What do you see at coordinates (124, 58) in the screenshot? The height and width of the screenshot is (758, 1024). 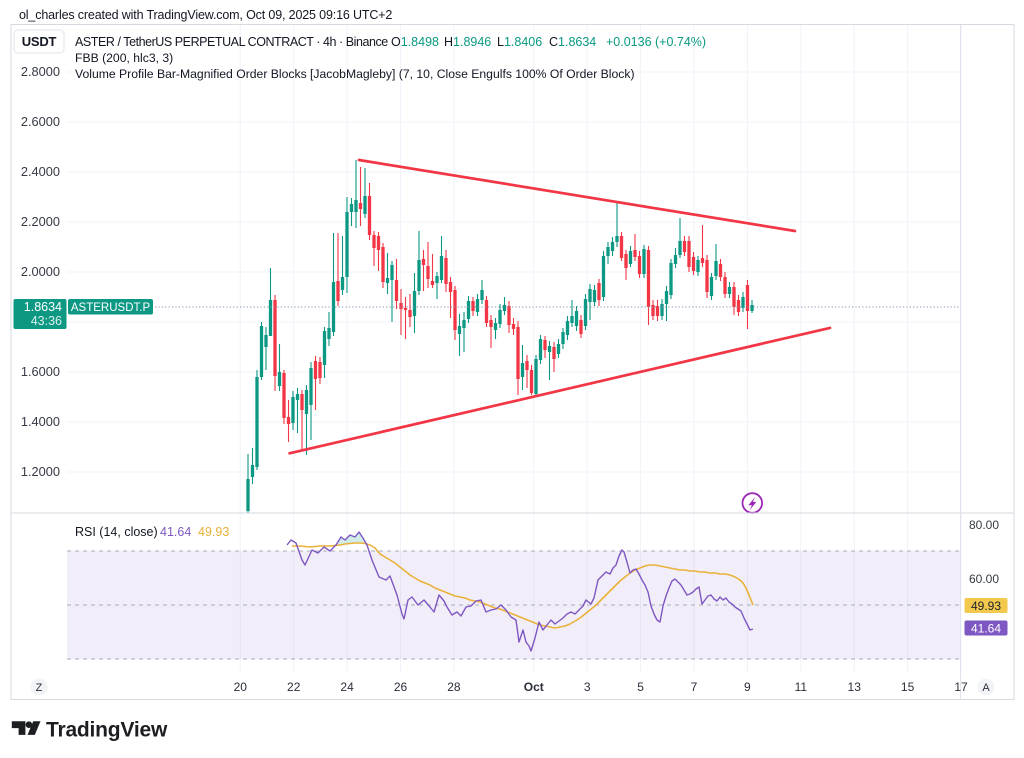 I see `svg-text: FBB (200, hlc3, 3)` at bounding box center [124, 58].